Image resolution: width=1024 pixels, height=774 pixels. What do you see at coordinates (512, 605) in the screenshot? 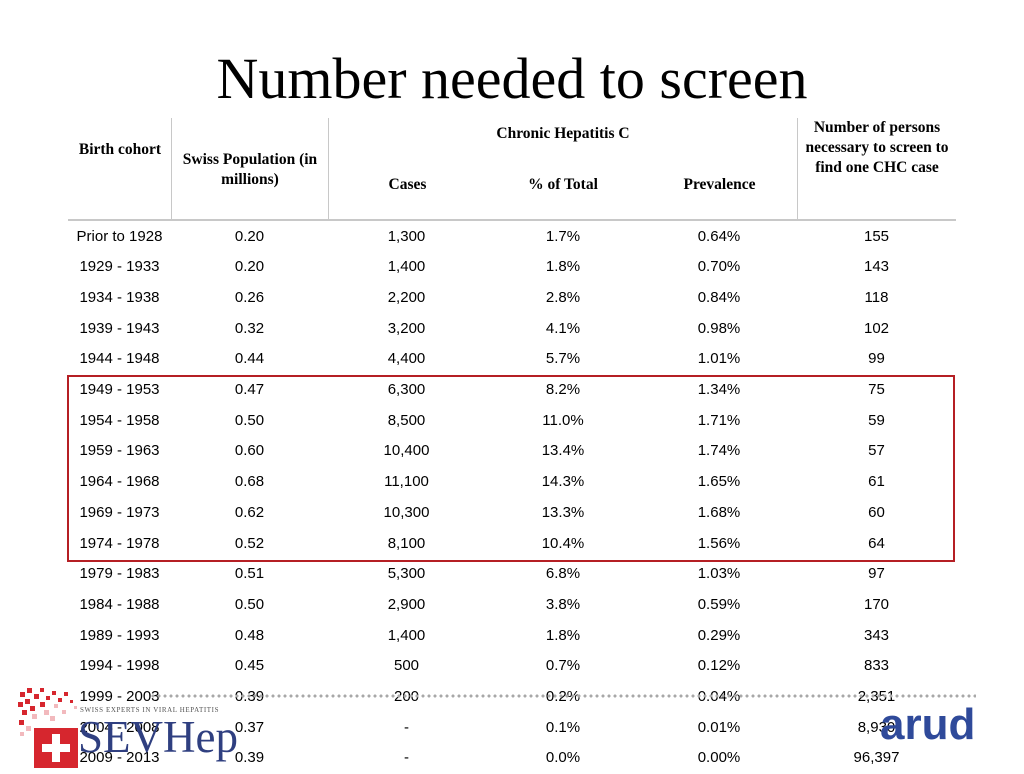
I see `table-row: 1984 - 1988 0.50 2,900 3.8% 0.59% 170` at bounding box center [512, 605].